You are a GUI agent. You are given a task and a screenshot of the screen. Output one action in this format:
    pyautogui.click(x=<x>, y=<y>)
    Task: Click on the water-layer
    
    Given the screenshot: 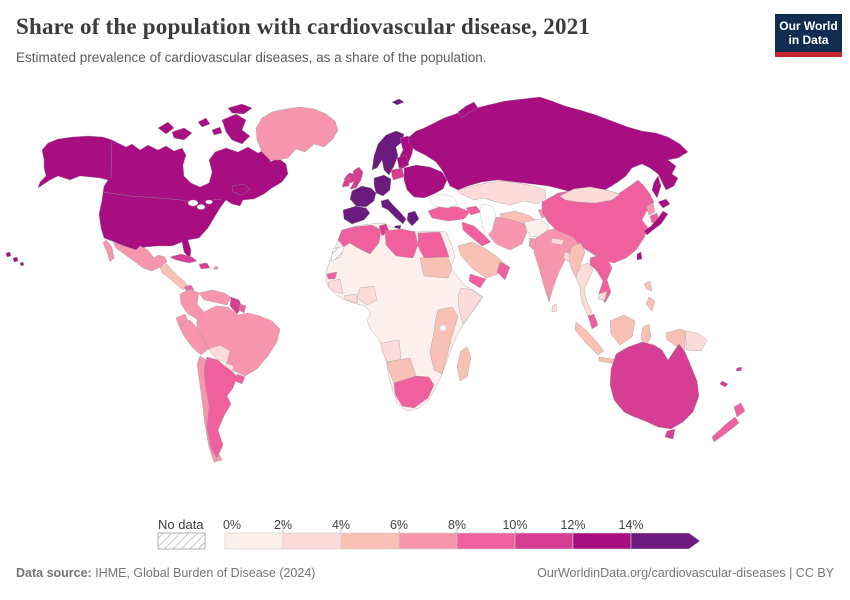 What is the action you would take?
    pyautogui.click(x=342, y=262)
    